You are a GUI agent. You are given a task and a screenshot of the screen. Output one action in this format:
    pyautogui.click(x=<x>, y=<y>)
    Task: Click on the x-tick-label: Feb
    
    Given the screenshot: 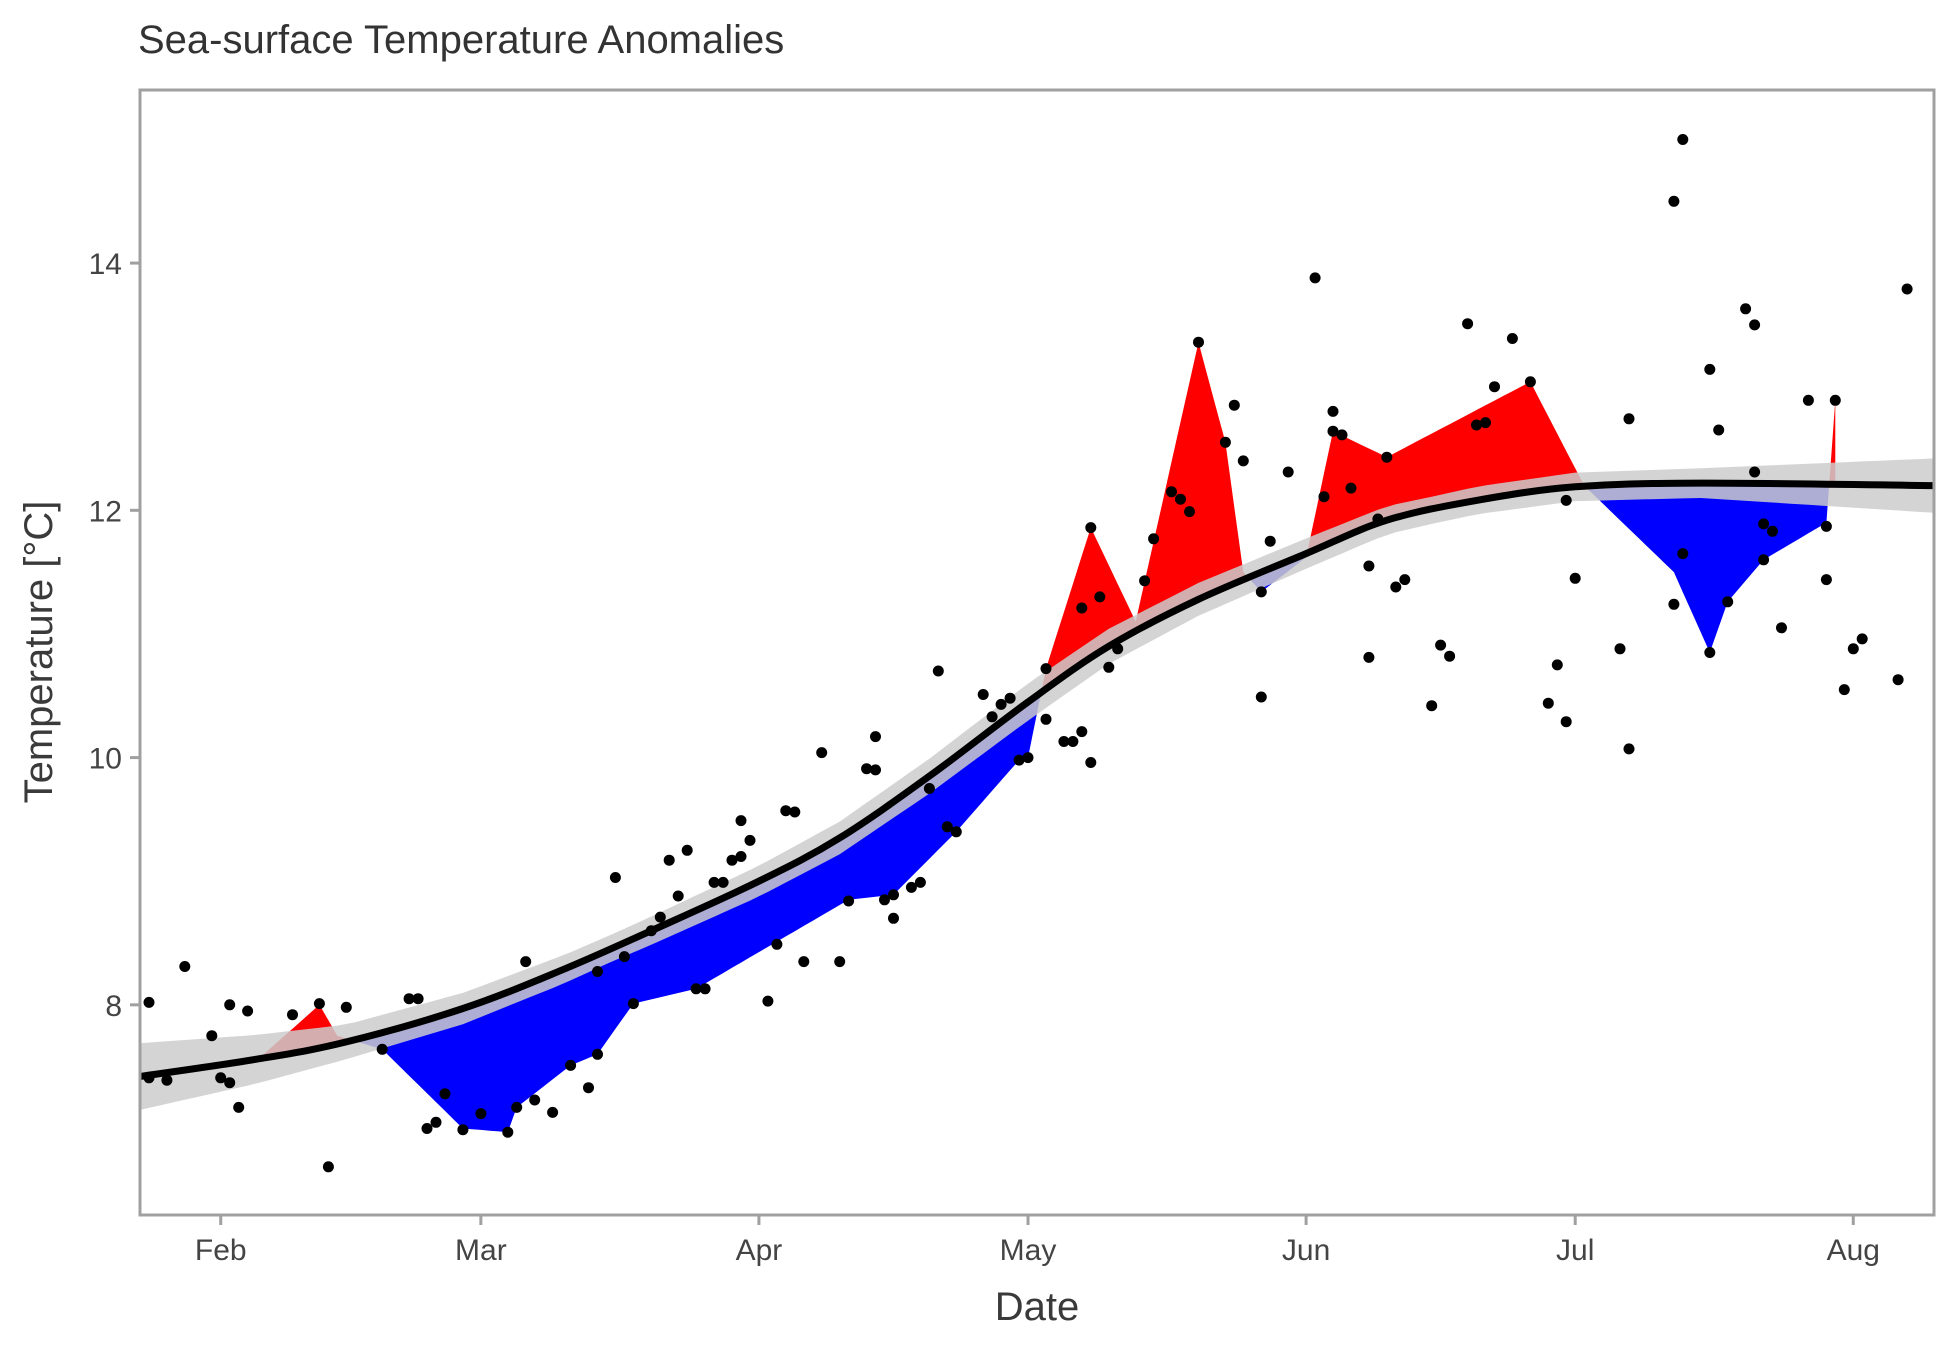 What is the action you would take?
    pyautogui.click(x=221, y=1250)
    